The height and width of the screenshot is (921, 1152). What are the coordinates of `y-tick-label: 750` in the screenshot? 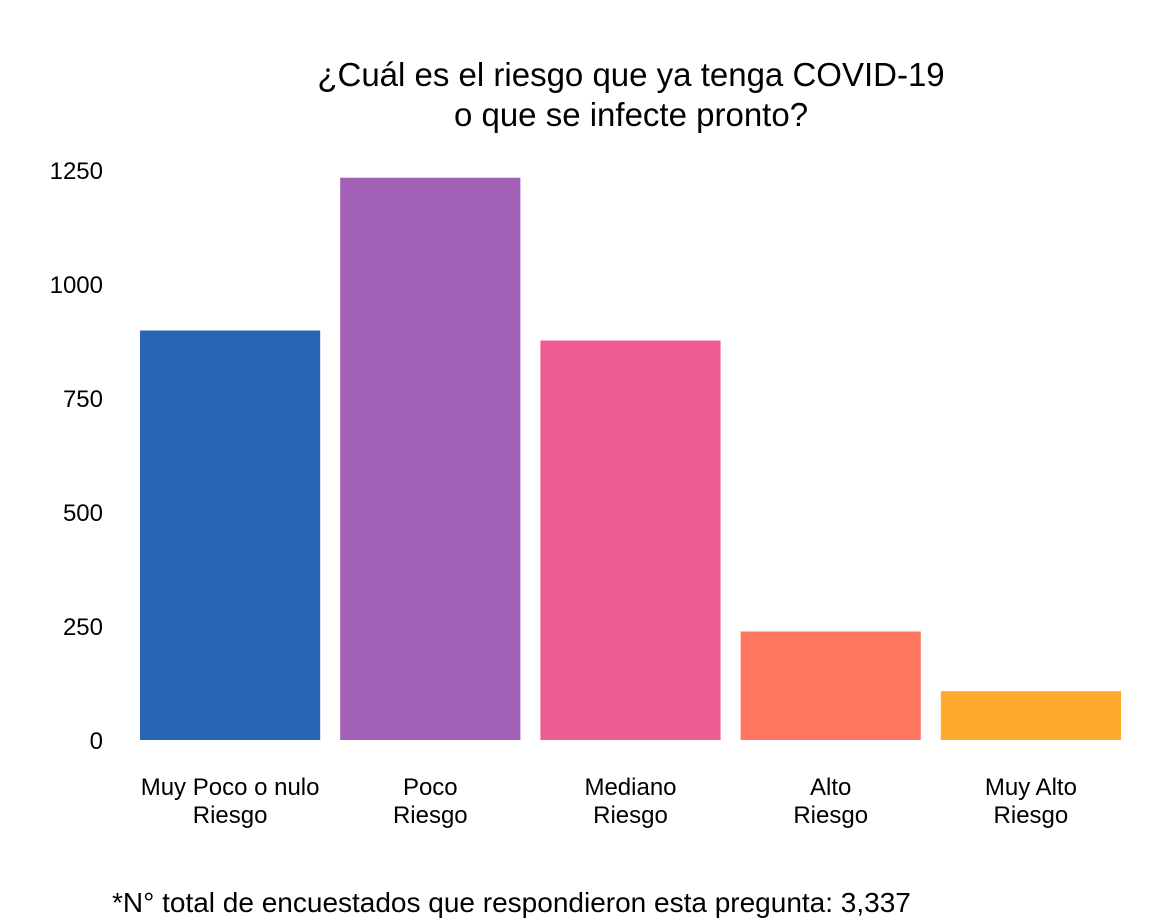 It's located at (83, 399).